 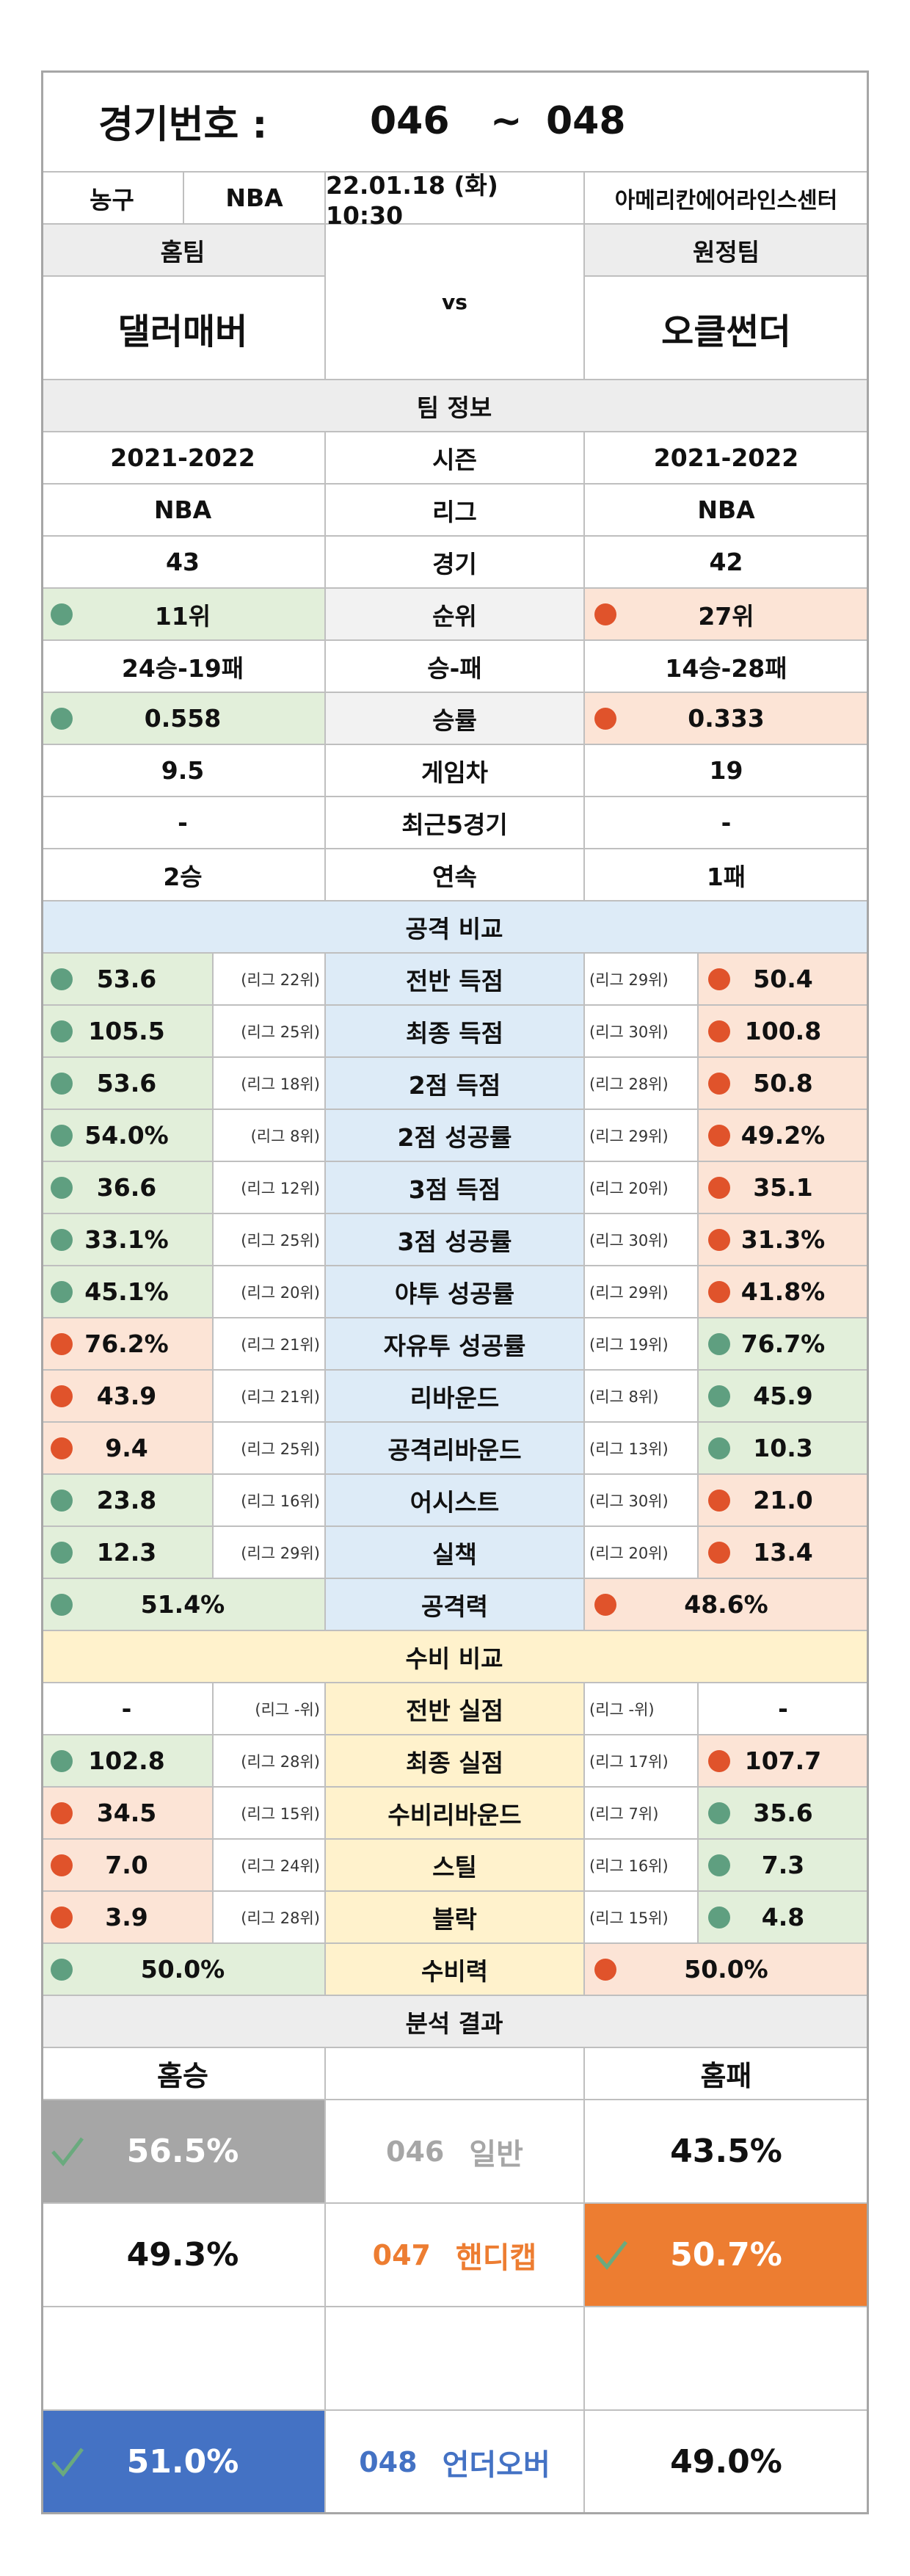 What do you see at coordinates (280, 1032) in the screenshot?
I see `cell-text: (리그 25위)` at bounding box center [280, 1032].